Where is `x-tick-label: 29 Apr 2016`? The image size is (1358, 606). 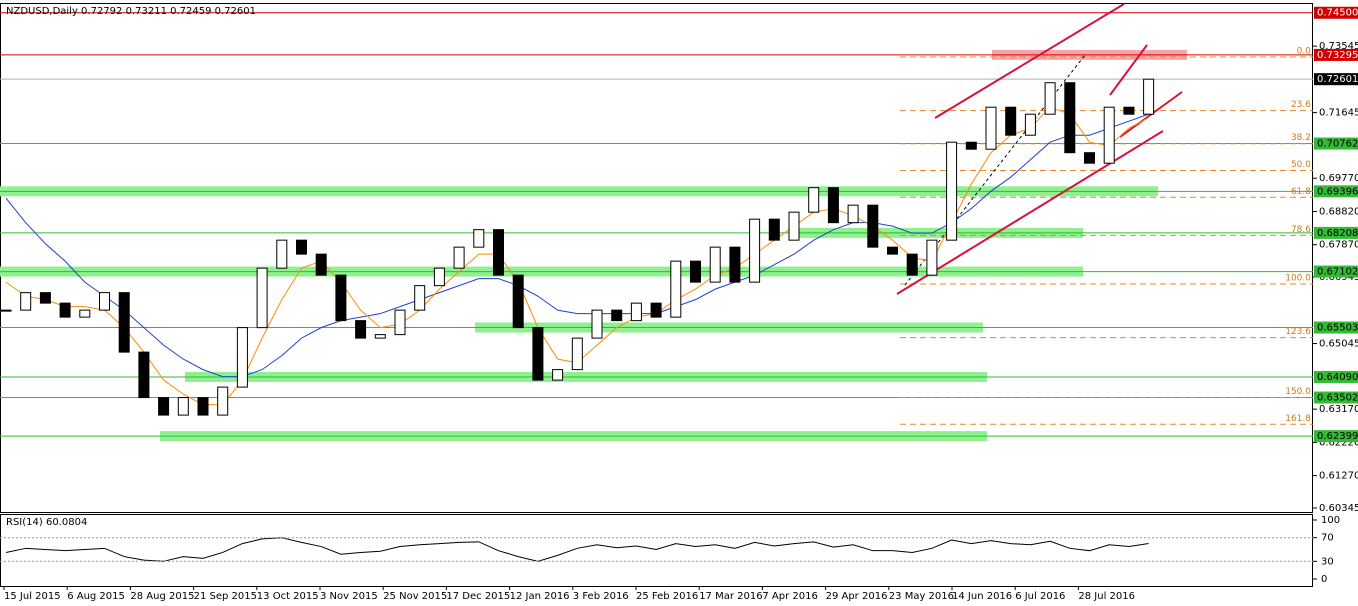
x-tick-label: 29 Apr 2016 is located at coordinates (857, 596).